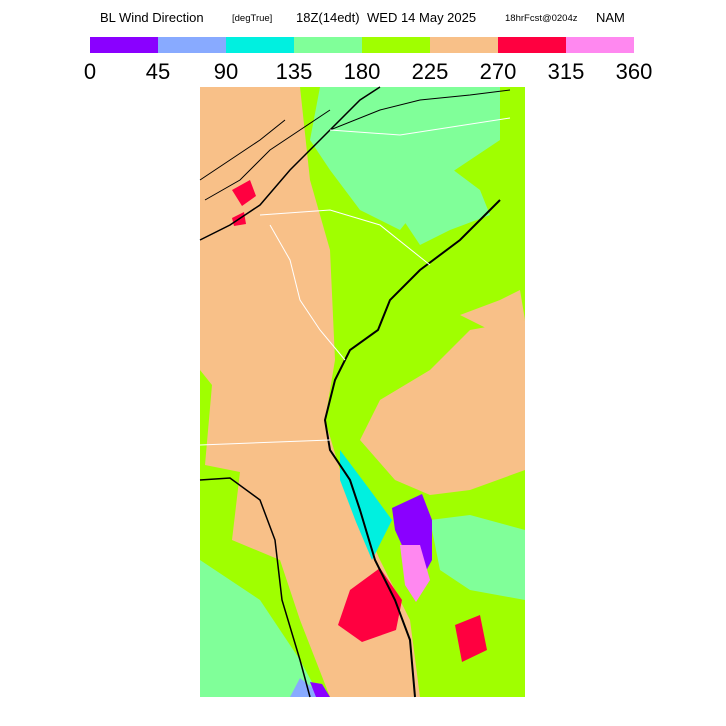  What do you see at coordinates (610, 17) in the screenshot?
I see `title-model: NAM` at bounding box center [610, 17].